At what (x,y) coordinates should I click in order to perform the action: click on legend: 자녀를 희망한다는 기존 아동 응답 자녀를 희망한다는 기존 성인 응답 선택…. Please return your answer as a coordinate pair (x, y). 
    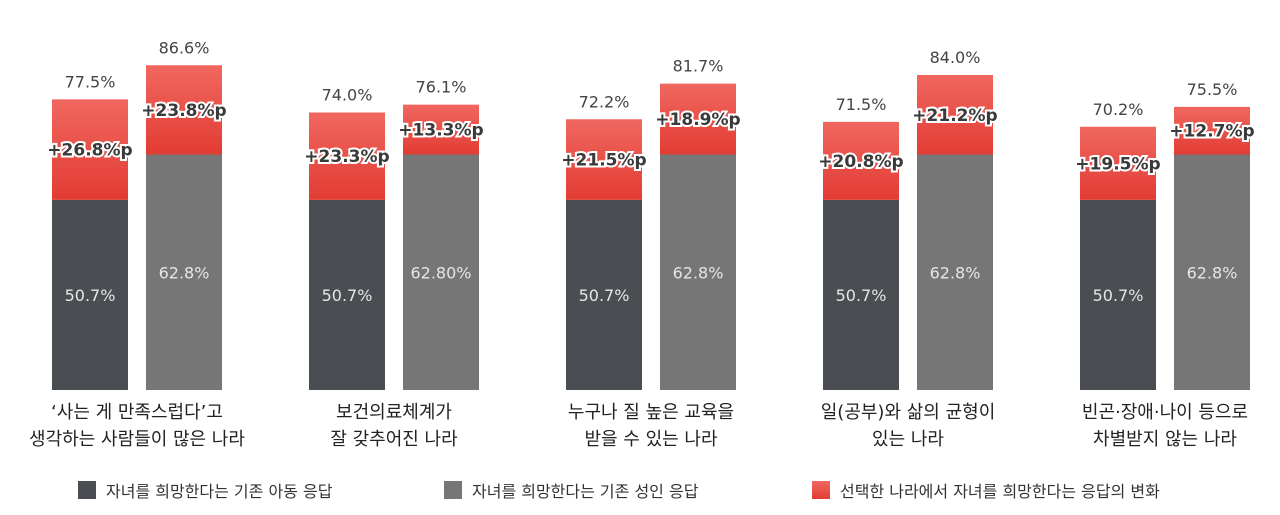
    Looking at the image, I should click on (640, 491).